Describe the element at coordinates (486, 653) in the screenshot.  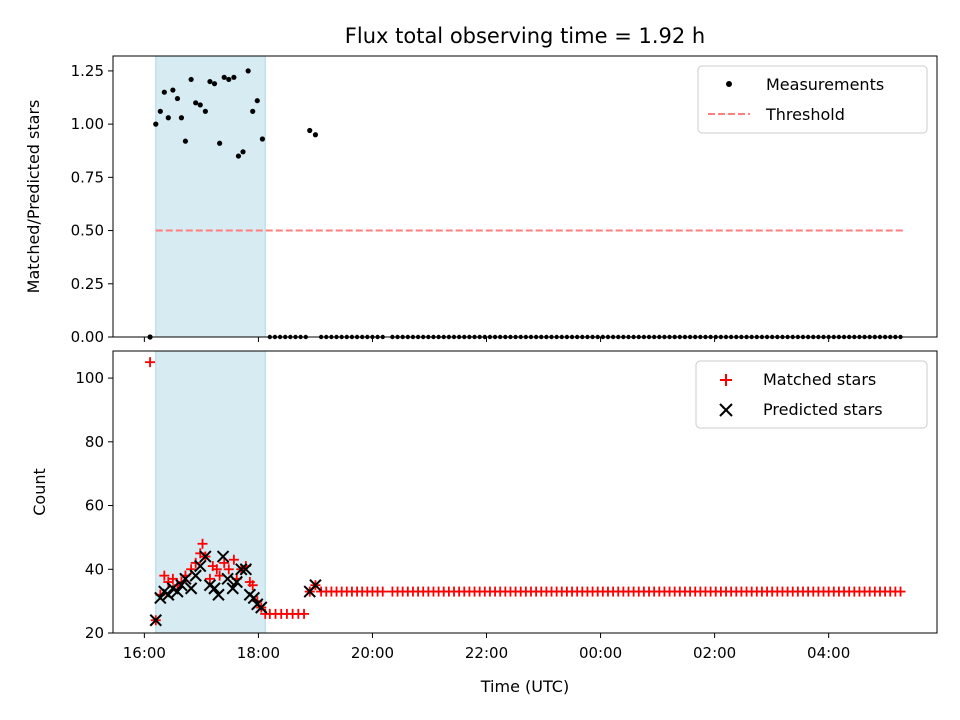
I see `x-tick-label: 22:00` at that location.